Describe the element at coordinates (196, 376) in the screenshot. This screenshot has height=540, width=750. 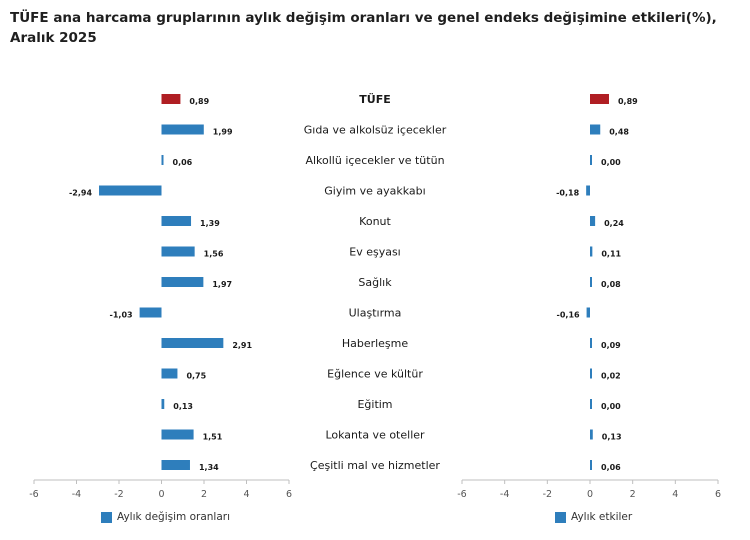
I see `data-label-left: 0,75` at that location.